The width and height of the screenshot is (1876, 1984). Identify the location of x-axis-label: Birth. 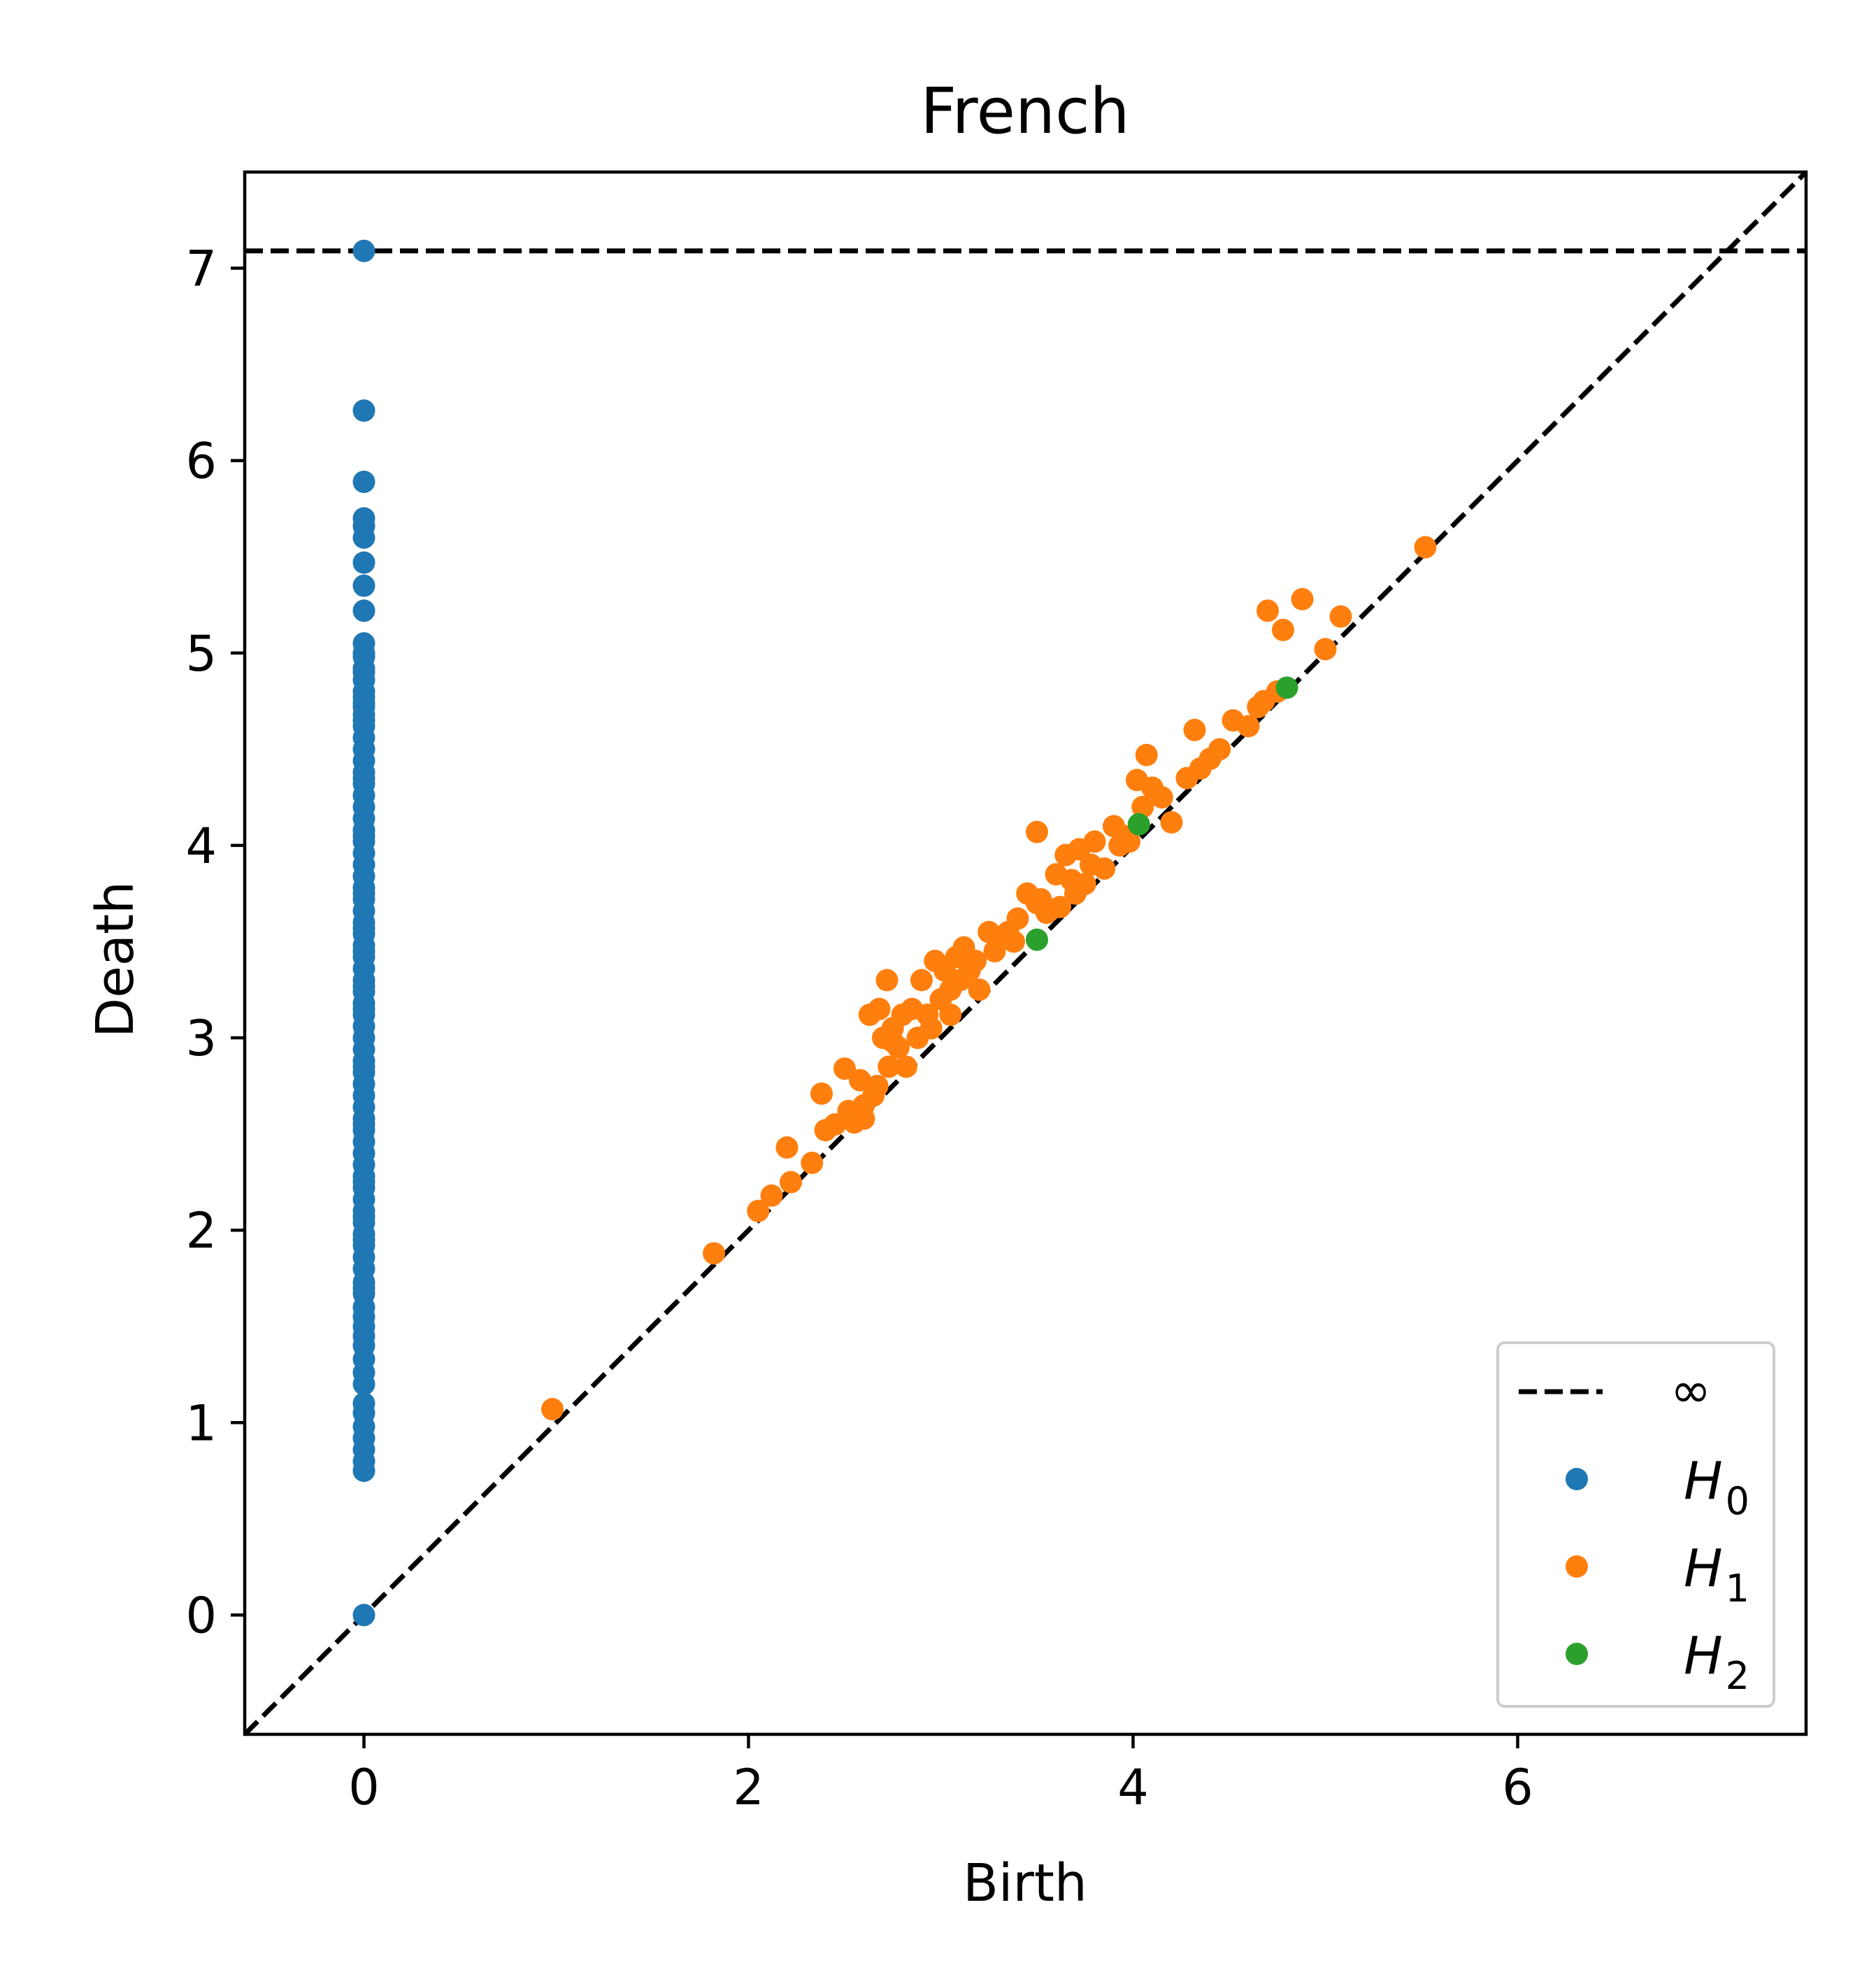
(1025, 1883).